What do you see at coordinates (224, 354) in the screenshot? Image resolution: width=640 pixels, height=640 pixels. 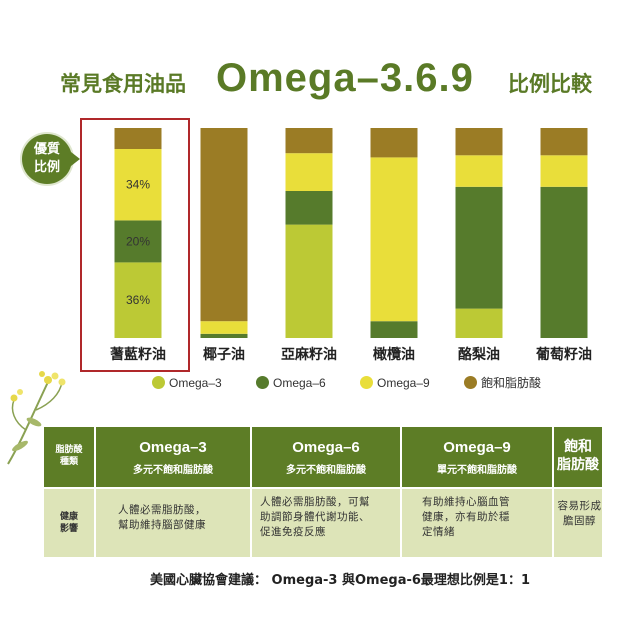 I see `category-label-coconut-oil: 椰子油` at bounding box center [224, 354].